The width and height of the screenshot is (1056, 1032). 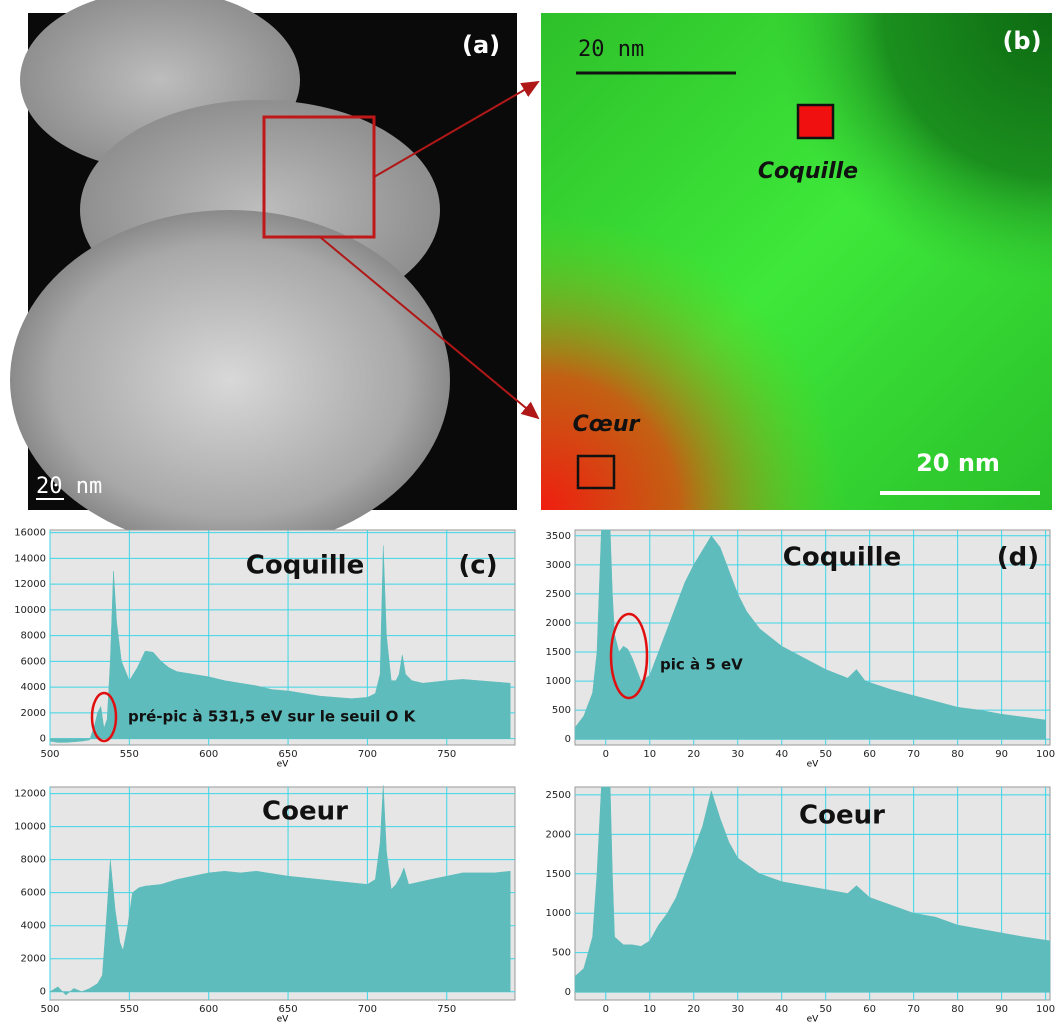 What do you see at coordinates (481, 45) in the screenshot?
I see `panel-label: (a)` at bounding box center [481, 45].